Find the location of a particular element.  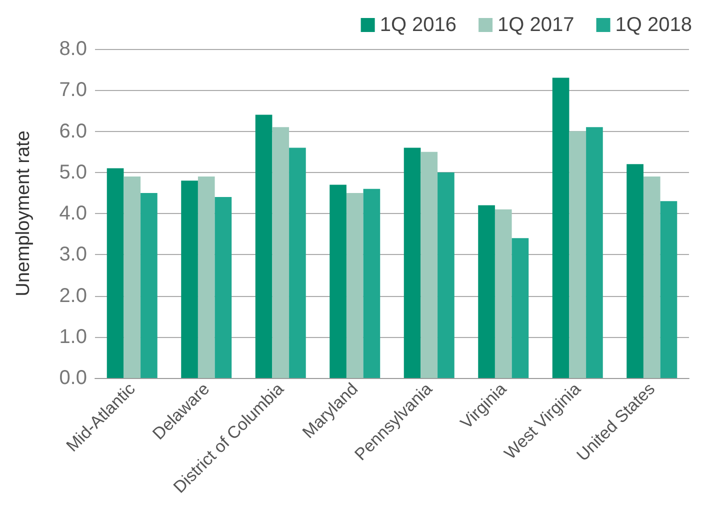

legend-label: 1Q 2018 is located at coordinates (653, 25).